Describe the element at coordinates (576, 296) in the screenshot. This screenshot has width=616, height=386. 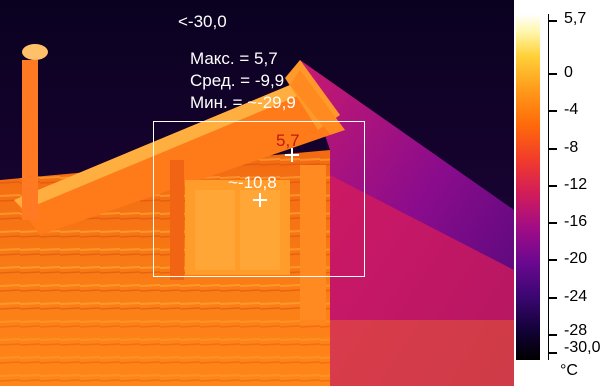
I see `scale-label: -24` at that location.